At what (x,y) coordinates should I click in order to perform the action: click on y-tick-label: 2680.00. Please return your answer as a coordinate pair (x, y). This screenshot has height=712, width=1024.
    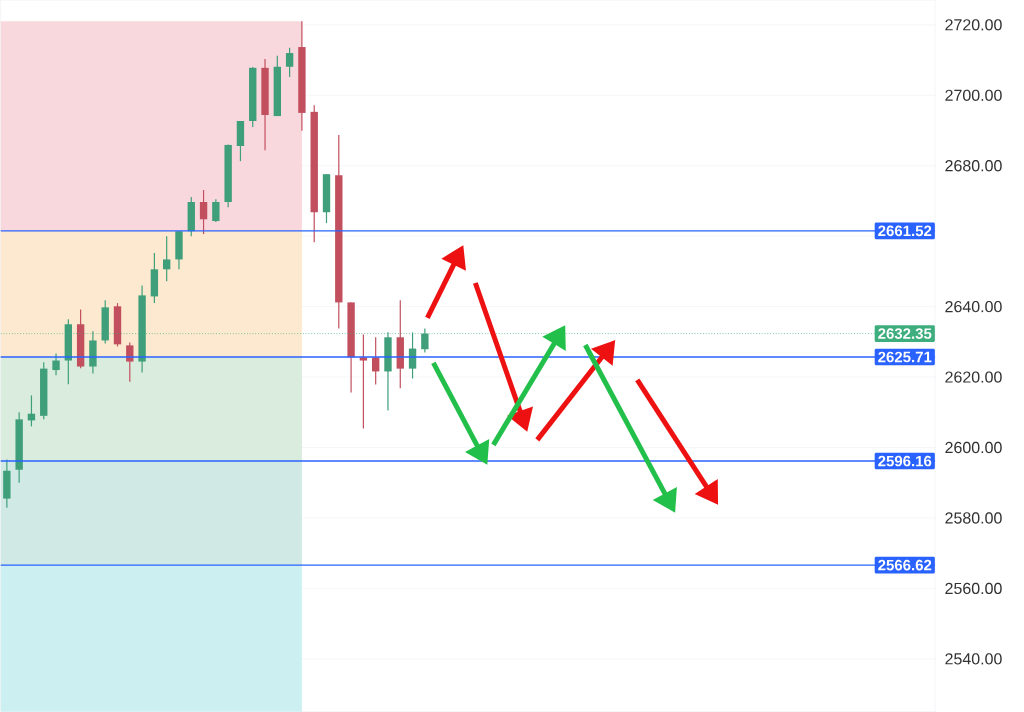
    Looking at the image, I should click on (973, 166).